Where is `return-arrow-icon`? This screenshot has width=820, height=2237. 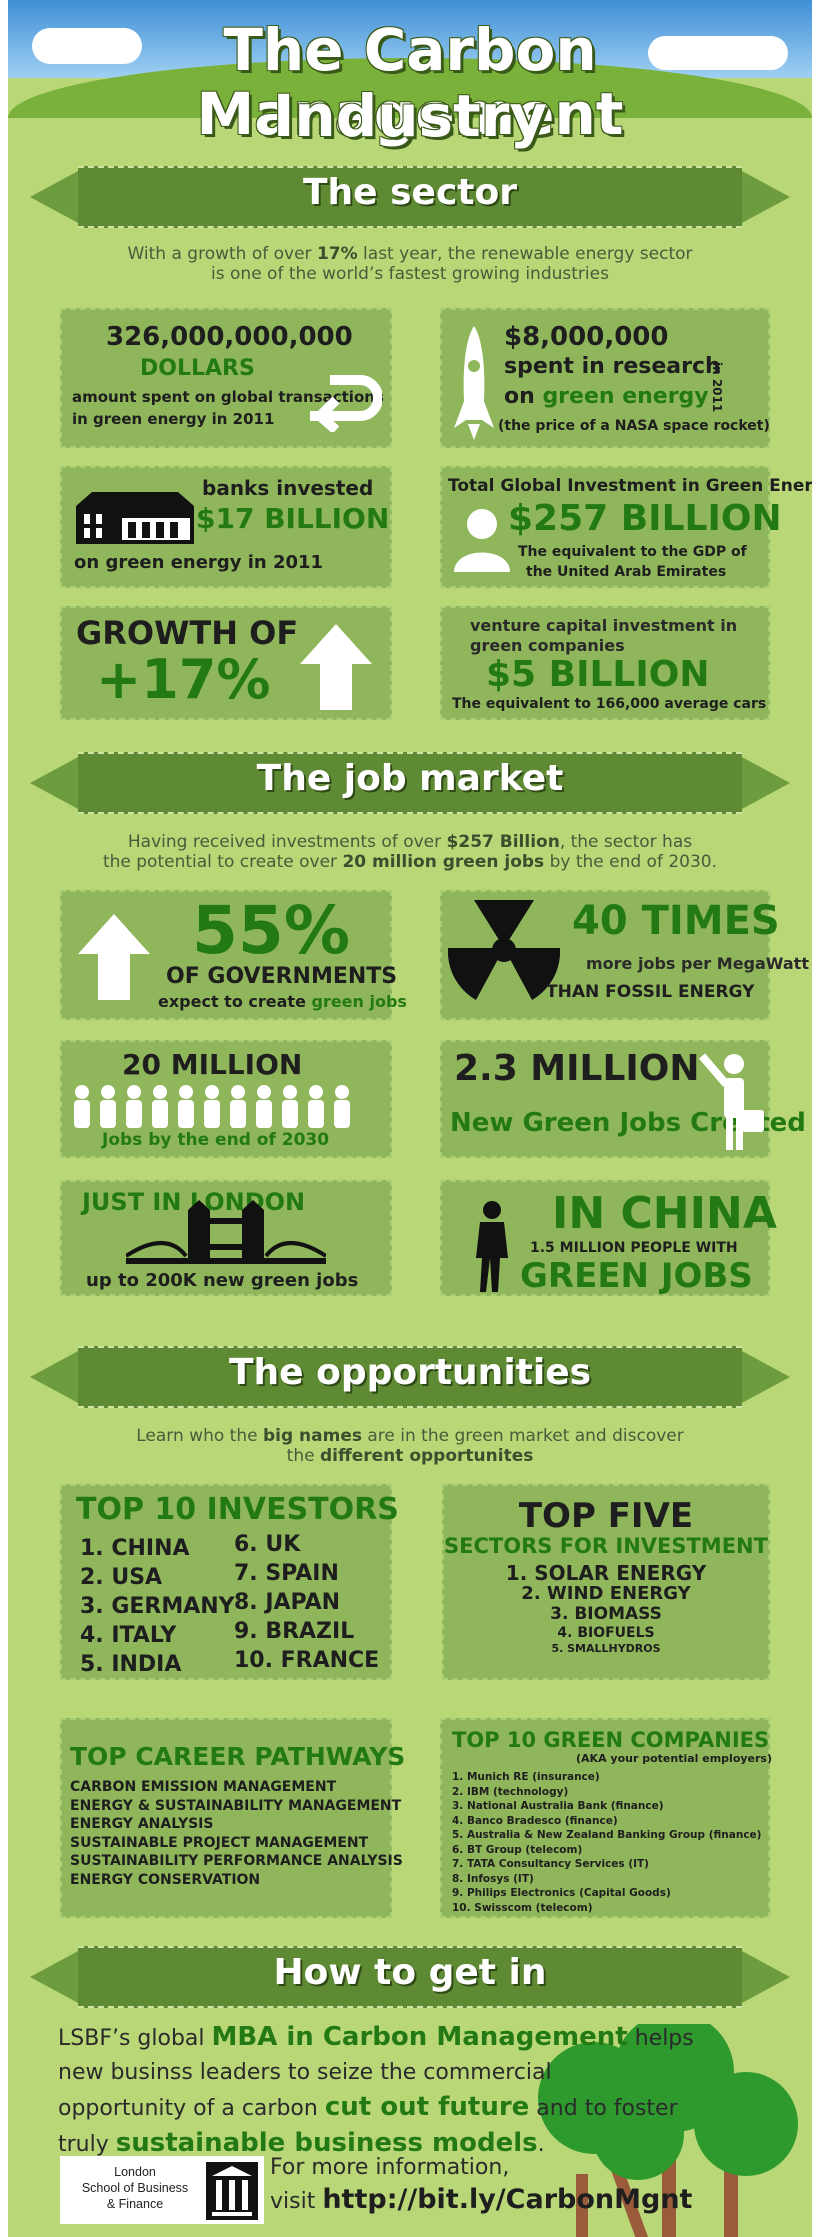
return-arrow-icon is located at coordinates (346, 403).